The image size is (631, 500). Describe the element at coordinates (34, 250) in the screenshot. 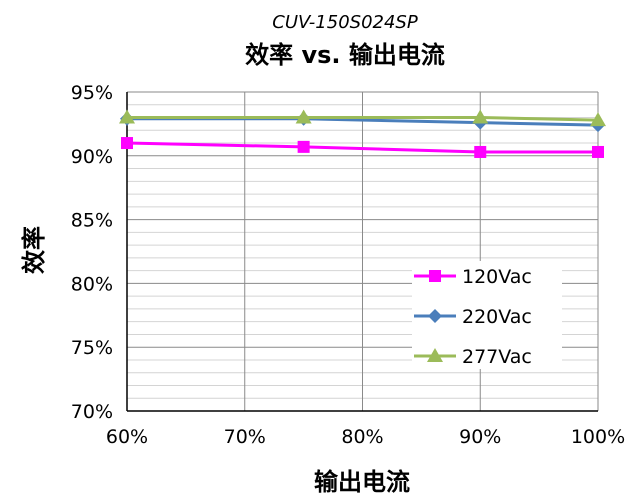

I see `y-axis-label: 效率` at that location.